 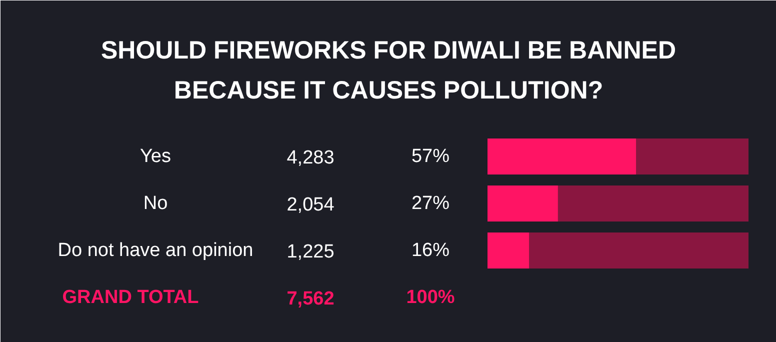 I want to click on text: 4,283, so click(x=310, y=158).